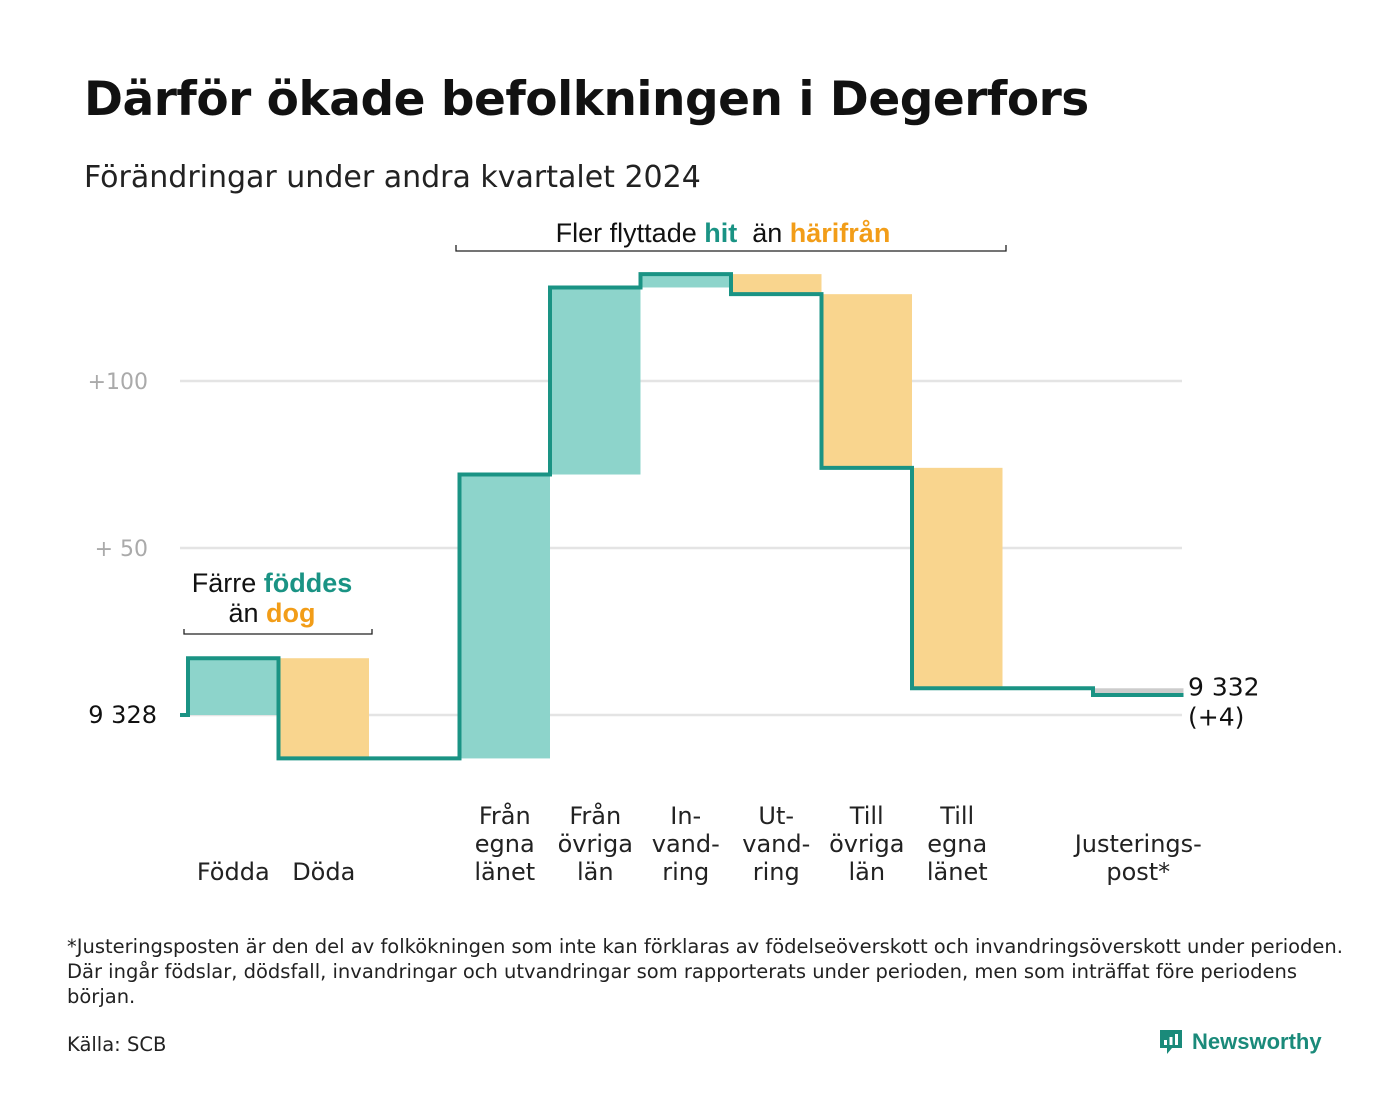  I want to click on chart-subtitle: Förändringar under andra kvartalet 2024, so click(392, 177).